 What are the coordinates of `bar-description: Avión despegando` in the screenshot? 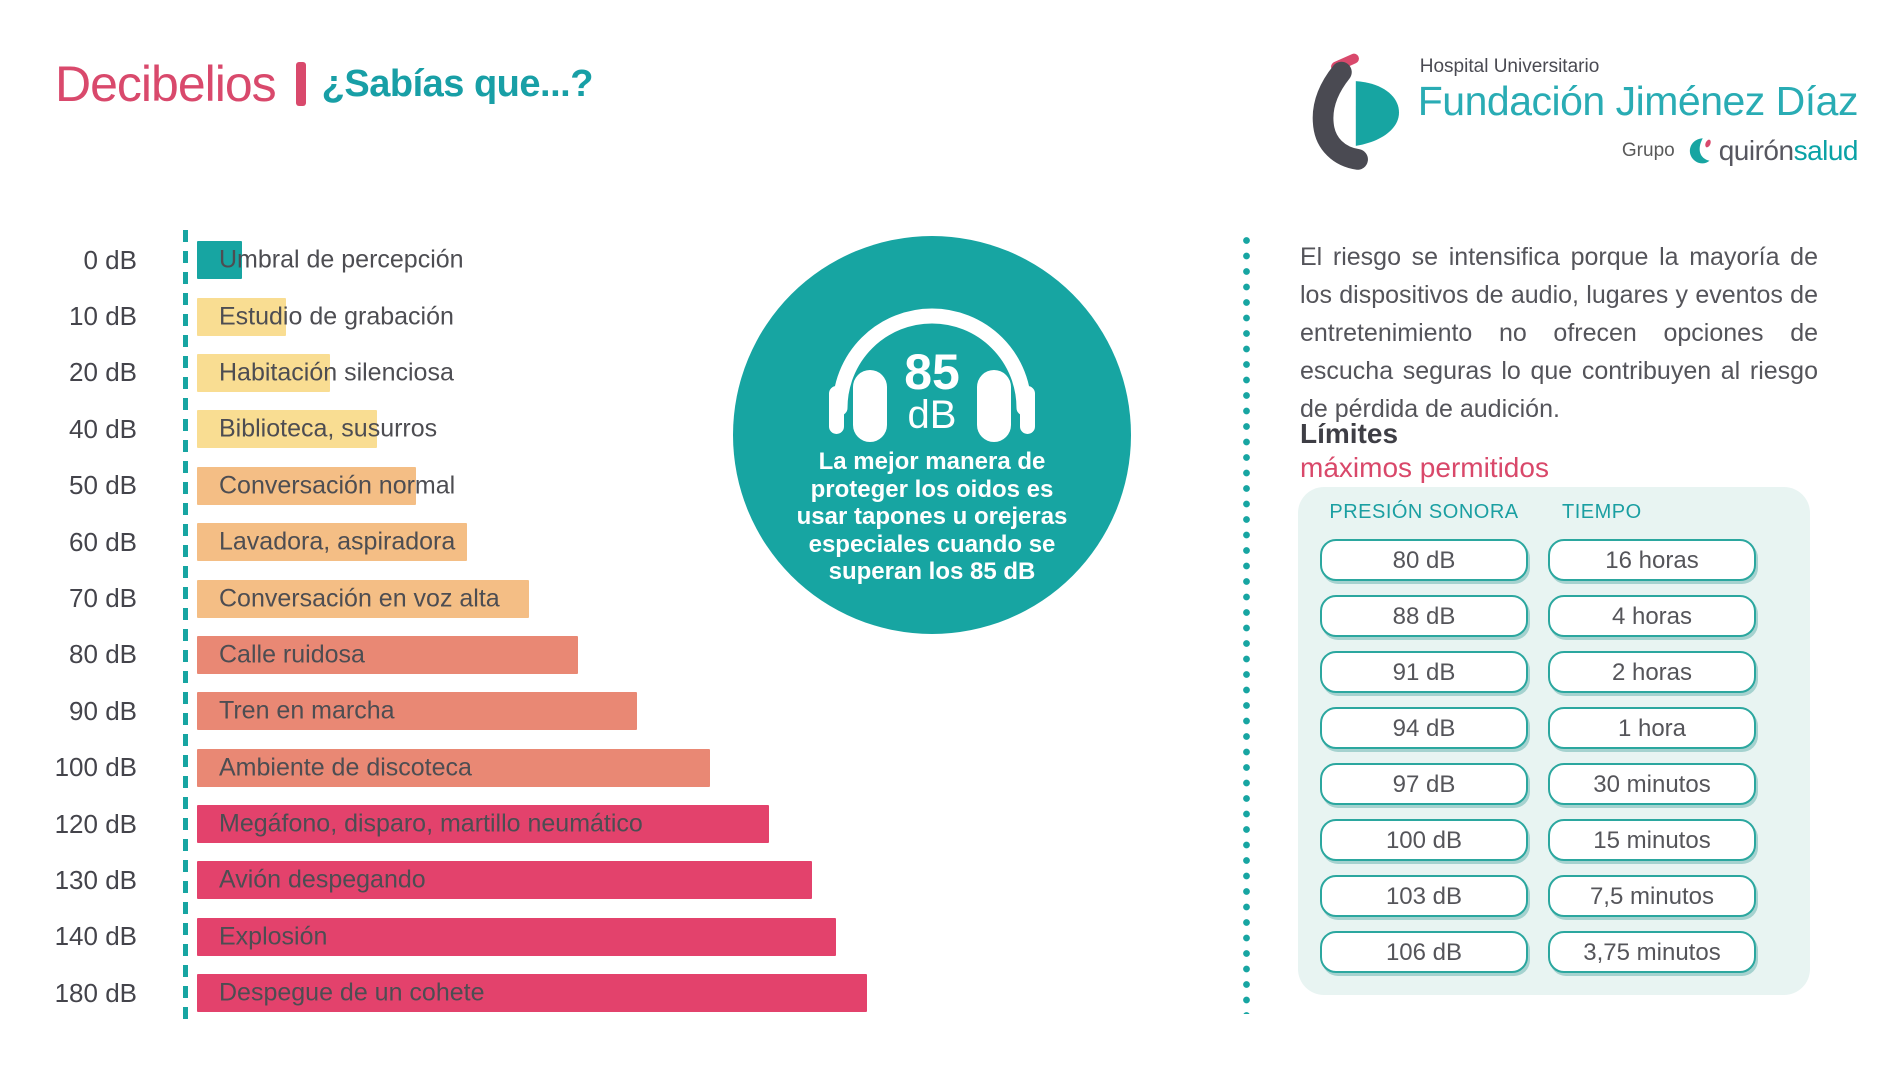 It's located at (322, 879).